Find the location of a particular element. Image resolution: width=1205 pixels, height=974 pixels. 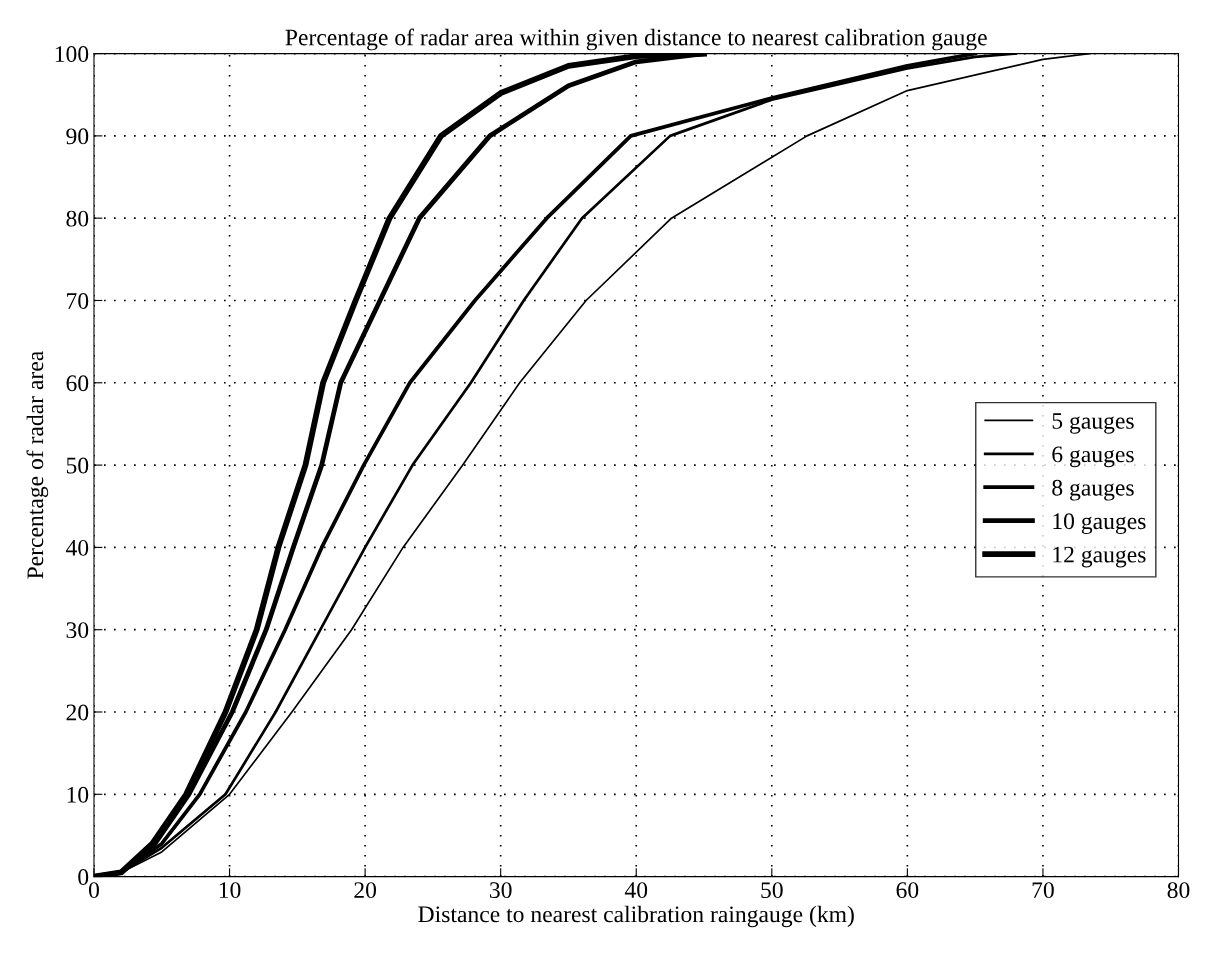

y-tick-label: 70 is located at coordinates (78, 300).